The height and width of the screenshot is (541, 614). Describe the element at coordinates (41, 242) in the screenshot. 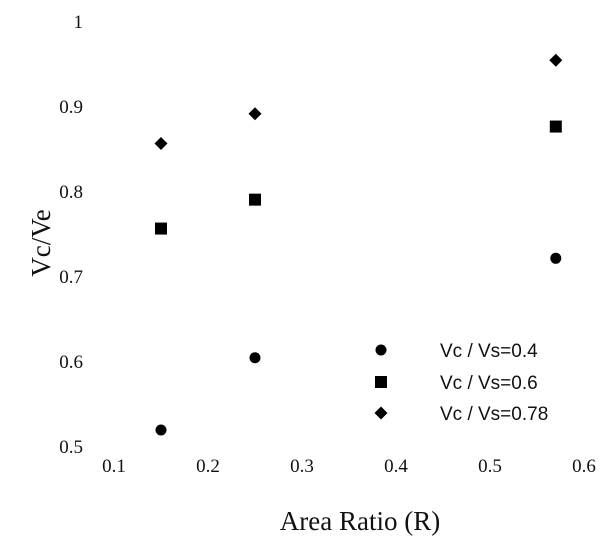

I see `y-axis-title: Vc/Ve` at that location.